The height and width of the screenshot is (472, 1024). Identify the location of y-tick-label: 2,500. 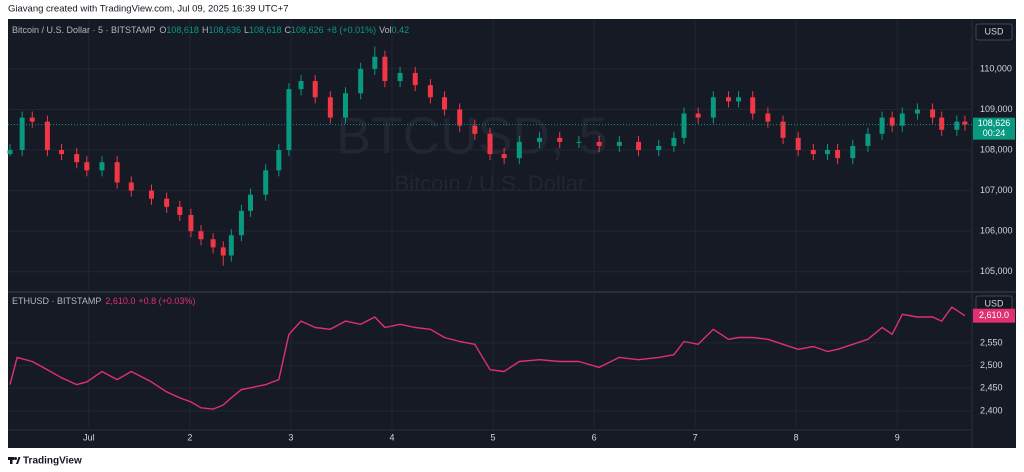
(991, 365).